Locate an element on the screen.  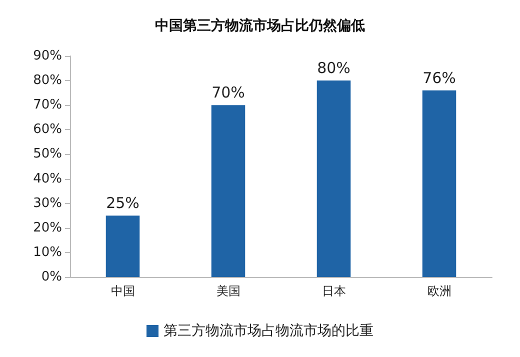
y-tick-label: 90% is located at coordinates (47, 56).